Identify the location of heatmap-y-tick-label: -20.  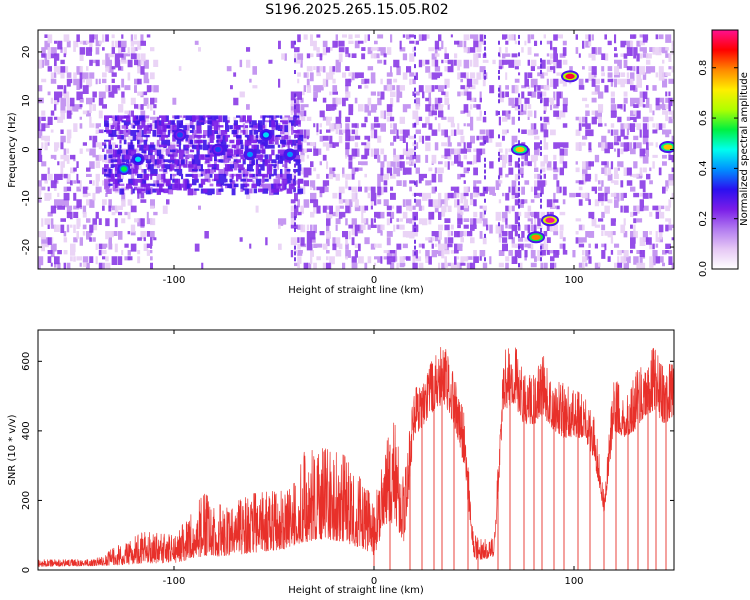
(26, 247).